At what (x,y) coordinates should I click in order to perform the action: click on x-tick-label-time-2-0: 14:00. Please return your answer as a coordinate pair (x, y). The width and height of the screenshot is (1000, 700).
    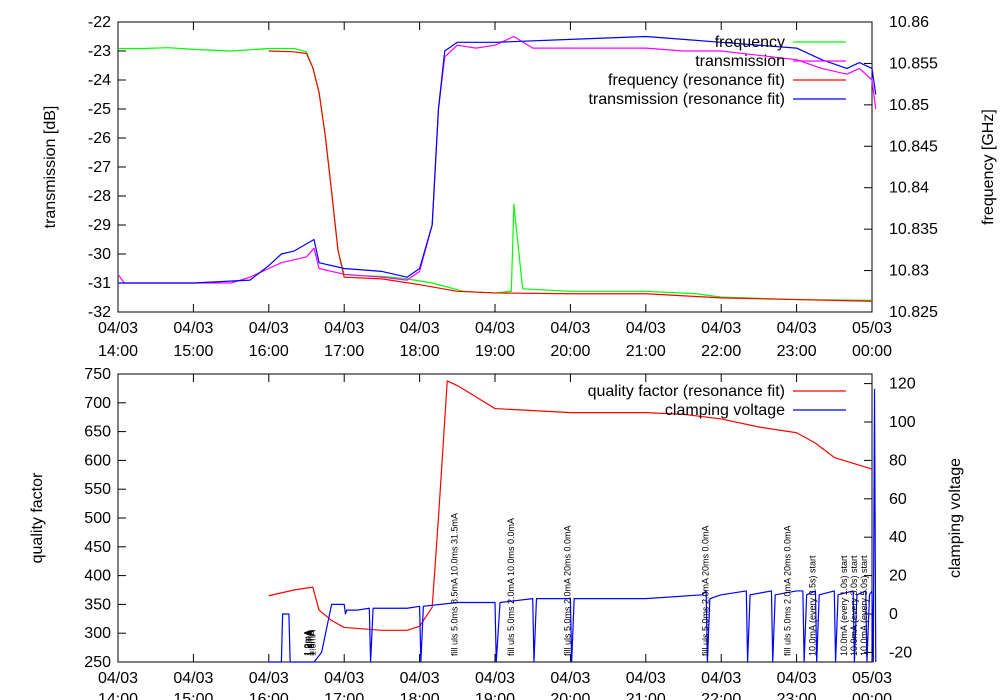
    Looking at the image, I should click on (118, 695).